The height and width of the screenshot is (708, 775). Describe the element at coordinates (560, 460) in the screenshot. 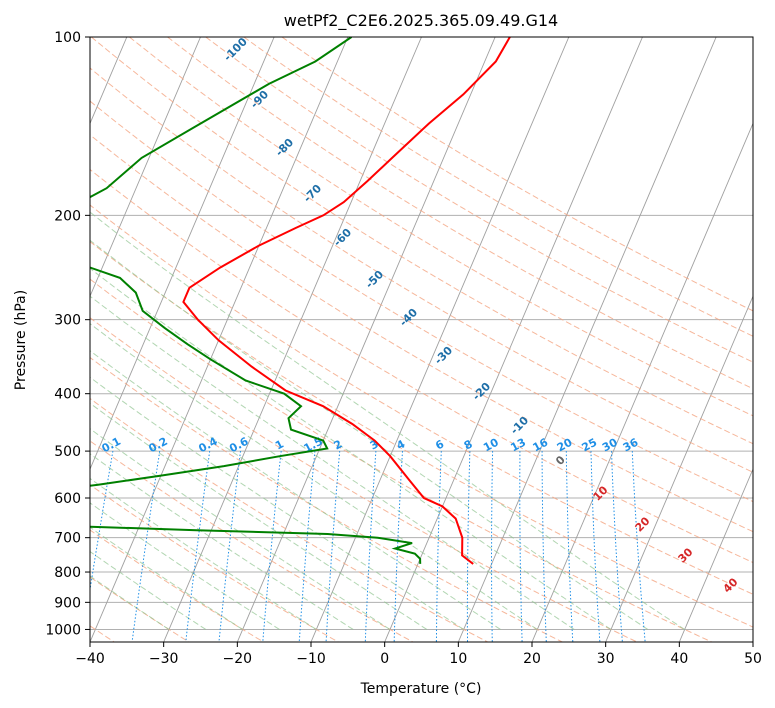

I see `dry-adiabat-label: 0` at that location.